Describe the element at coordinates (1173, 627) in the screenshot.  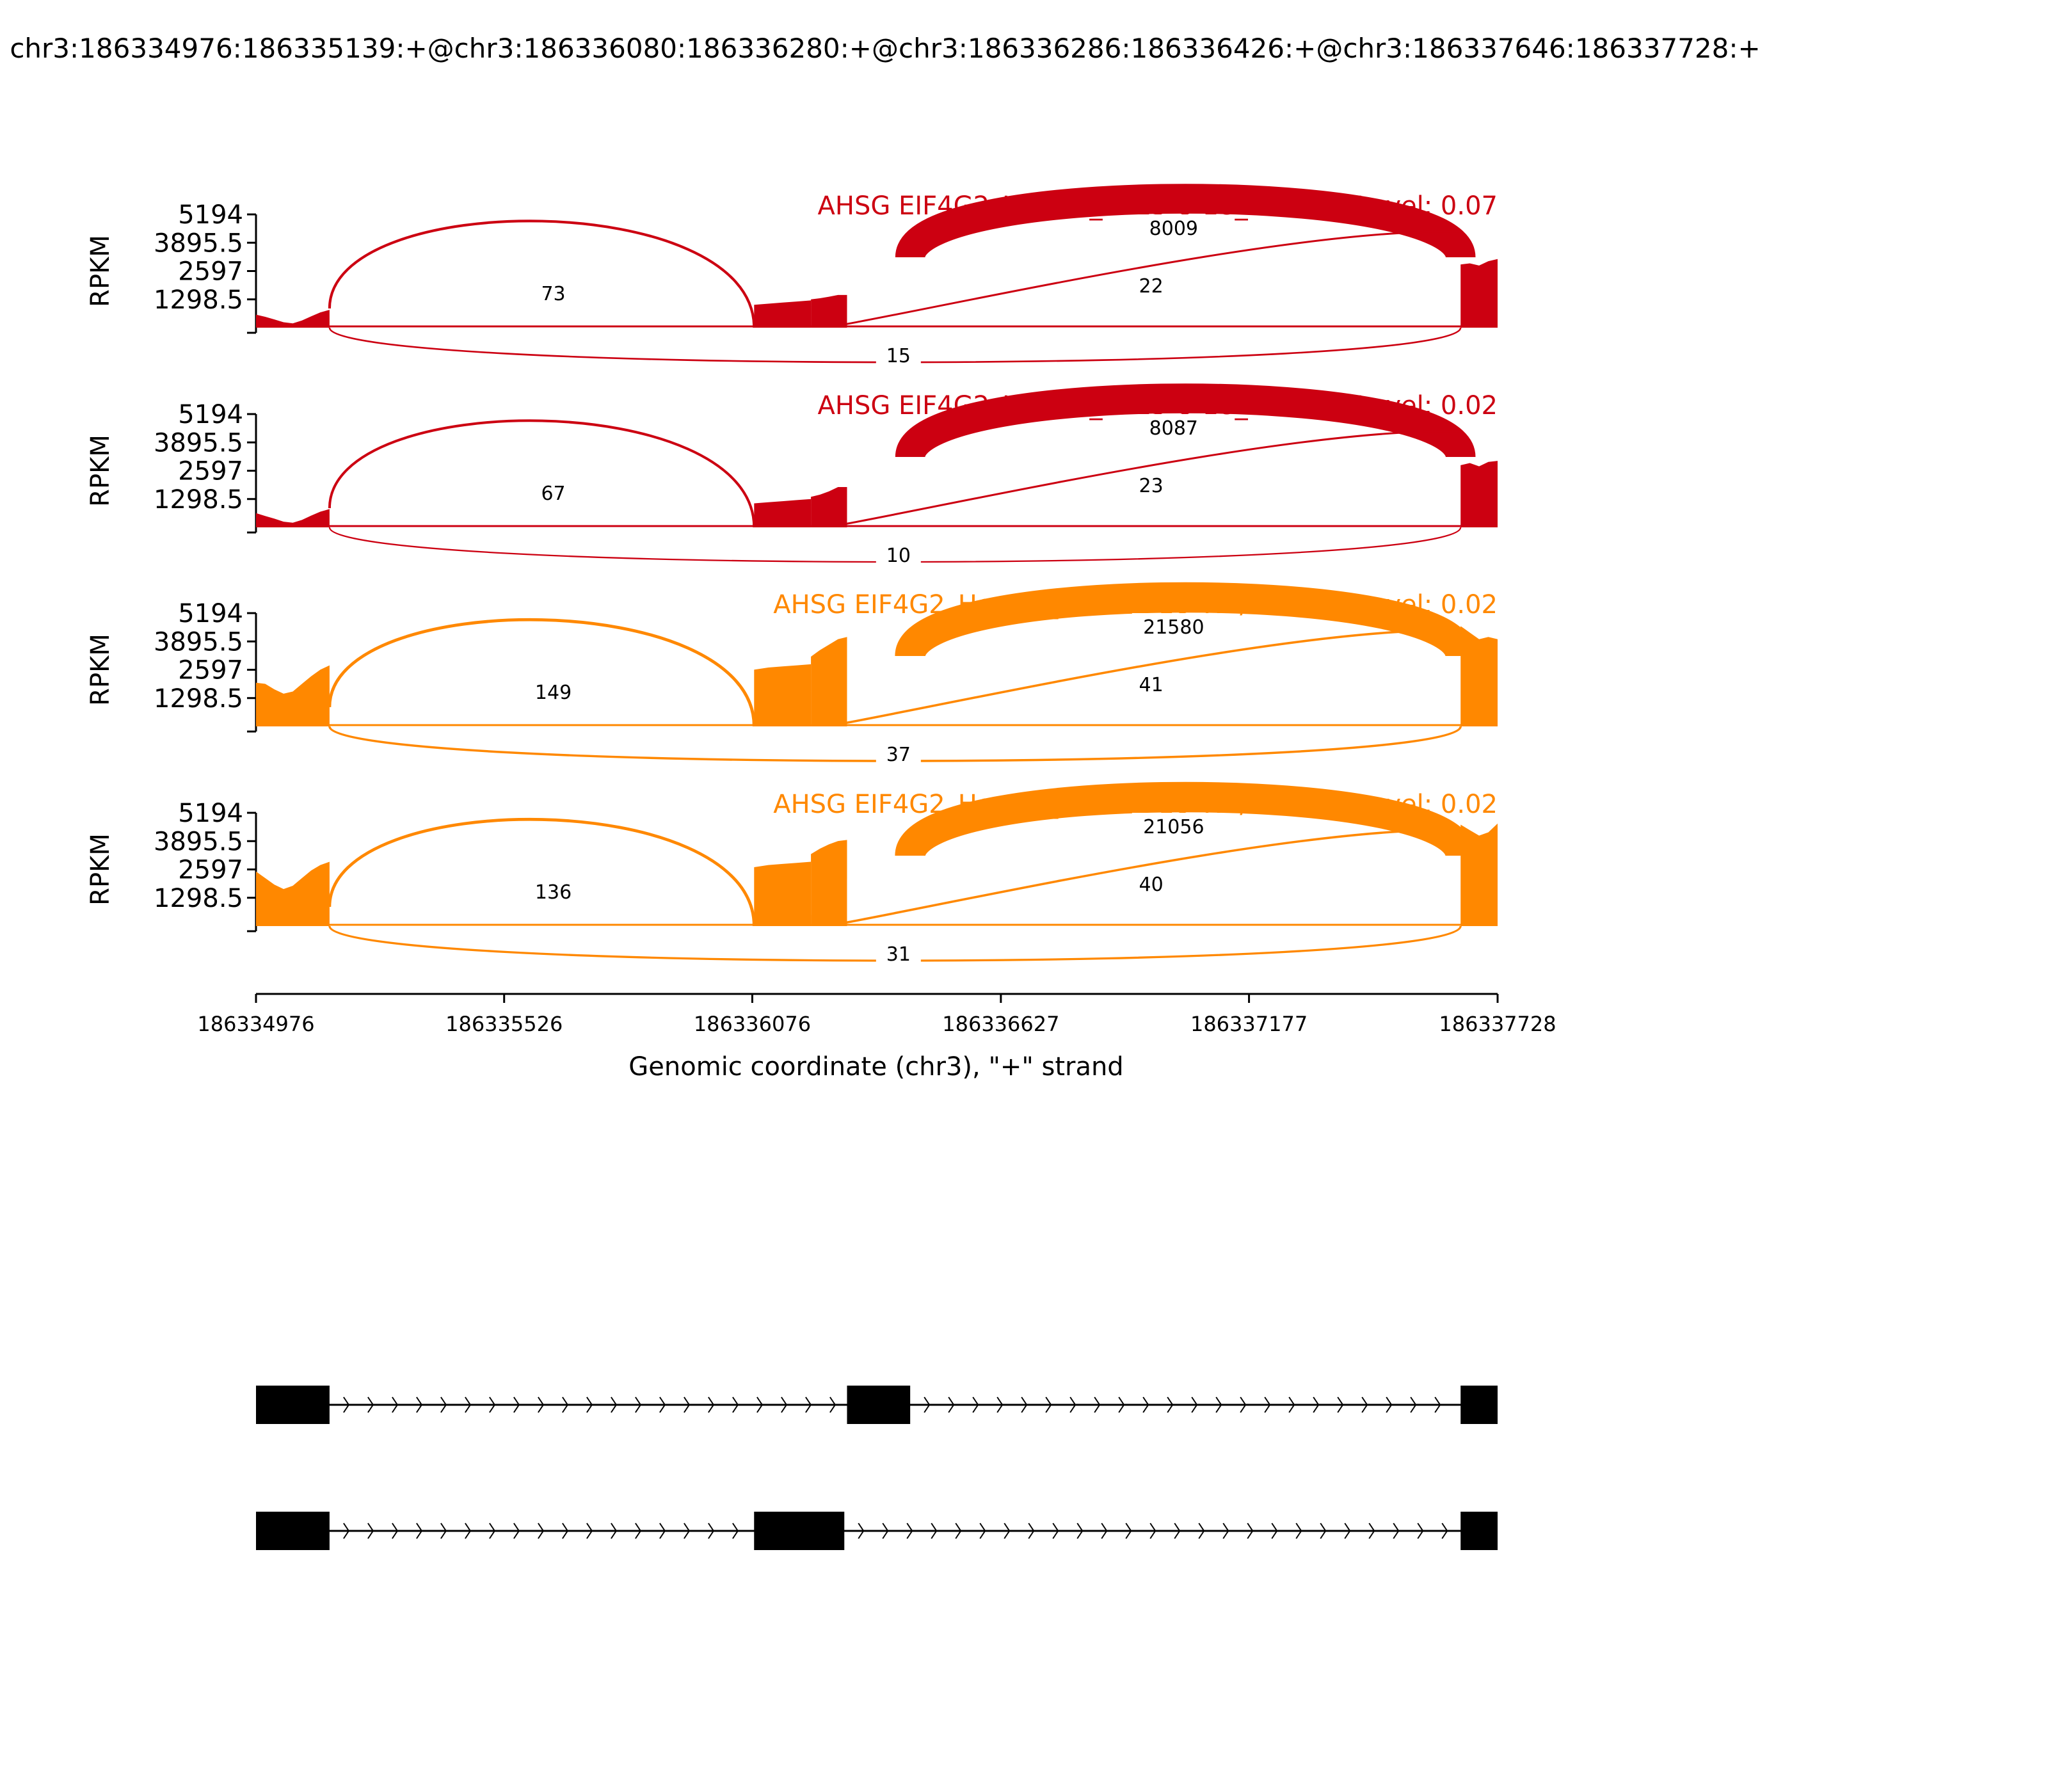
I see `junction-count: 21580` at that location.